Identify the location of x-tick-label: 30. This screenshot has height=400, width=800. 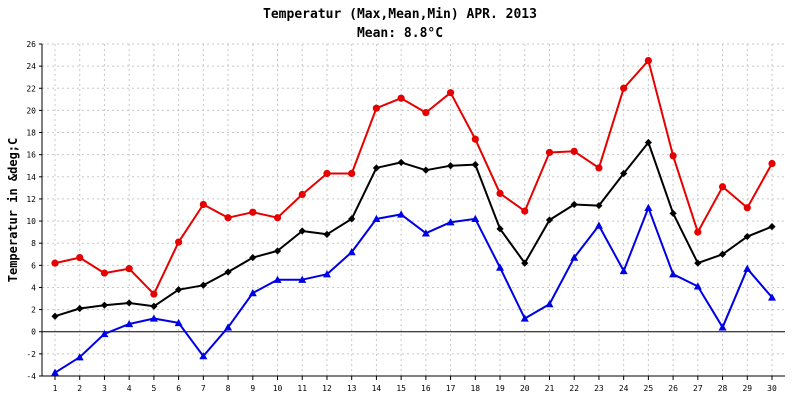
(772, 388).